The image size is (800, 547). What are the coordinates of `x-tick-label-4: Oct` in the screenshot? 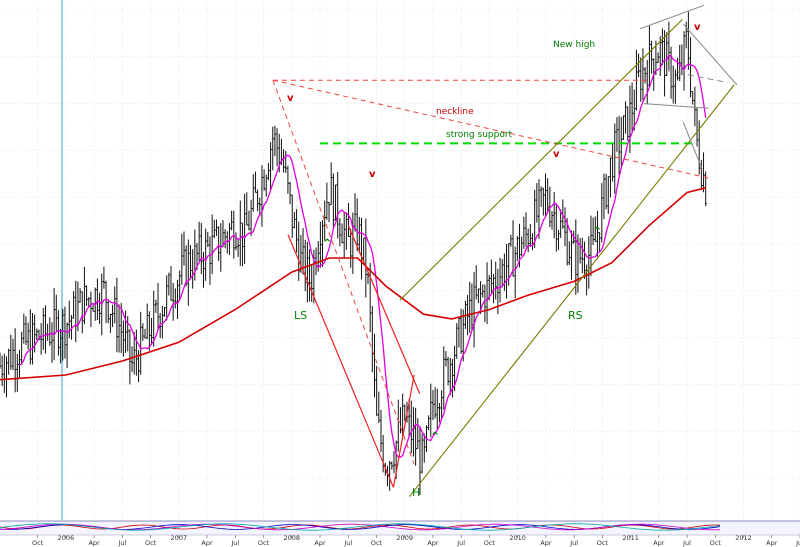 It's located at (151, 543).